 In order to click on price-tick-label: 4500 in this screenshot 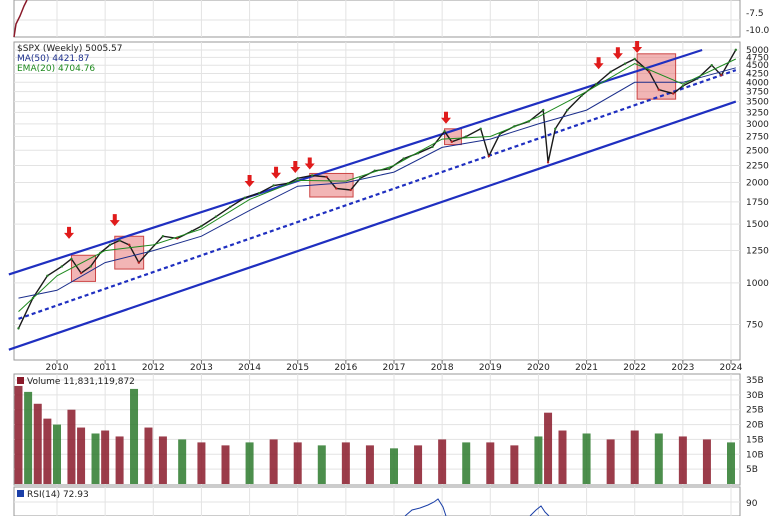, I will do `click(757, 66)`.